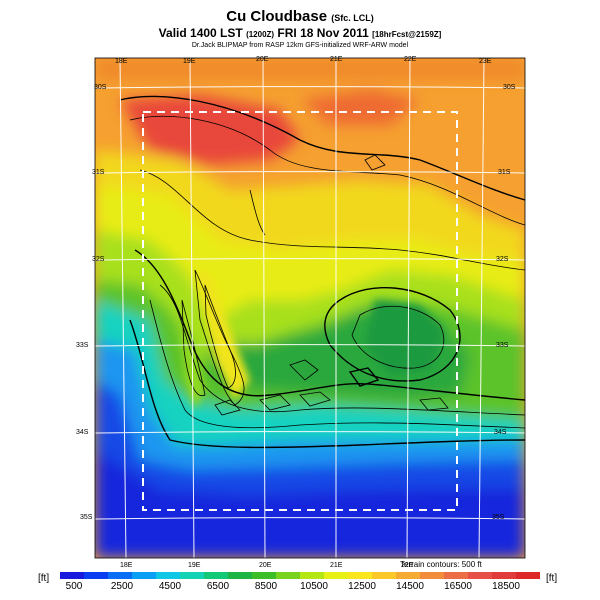  Describe the element at coordinates (336, 59) in the screenshot. I see `lon-label-top: 21E` at that location.